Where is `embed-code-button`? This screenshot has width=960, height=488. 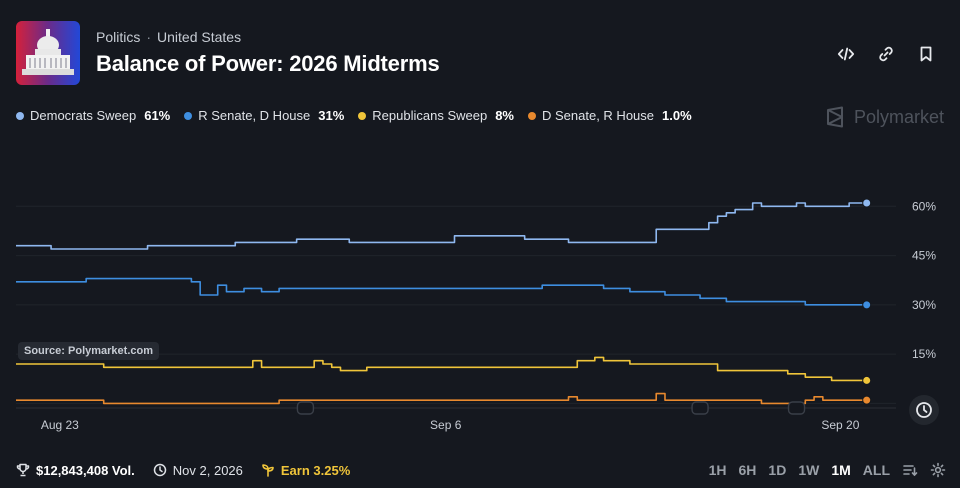 embed-code-button is located at coordinates (846, 54).